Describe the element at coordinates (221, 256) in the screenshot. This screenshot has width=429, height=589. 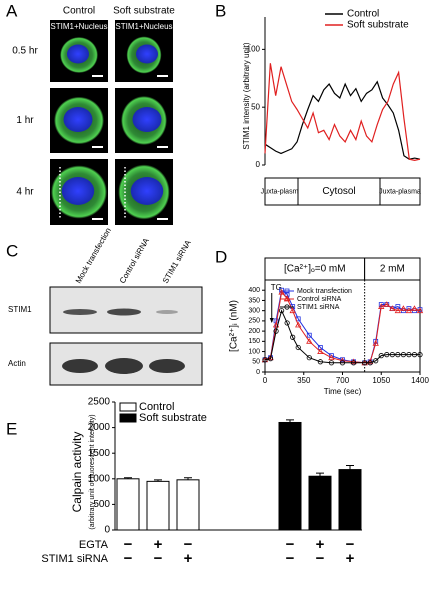
I see `panel-label: D` at that location.